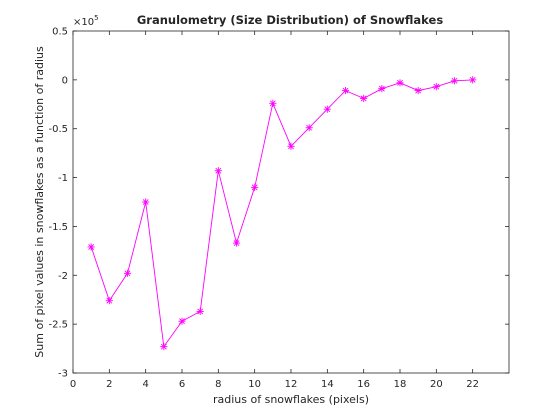 Image resolution: width=560 pixels, height=420 pixels. Describe the element at coordinates (63, 276) in the screenshot. I see `y-tick-label: -2` at that location.